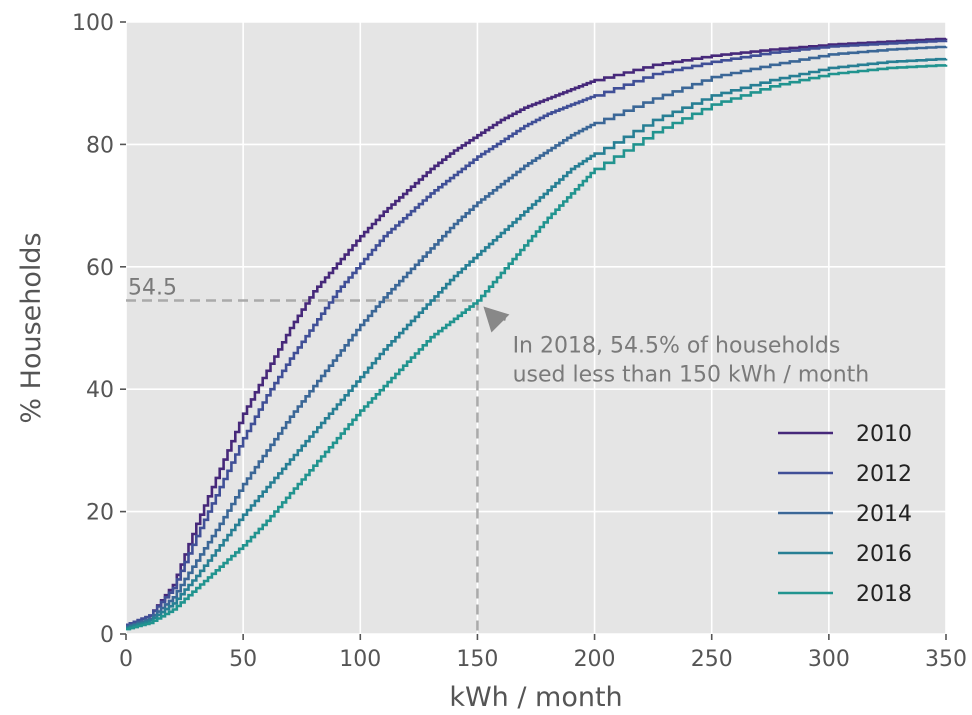  Describe the element at coordinates (845, 514) in the screenshot. I see `legend: 2010 2012 2014 2016 2018` at that location.